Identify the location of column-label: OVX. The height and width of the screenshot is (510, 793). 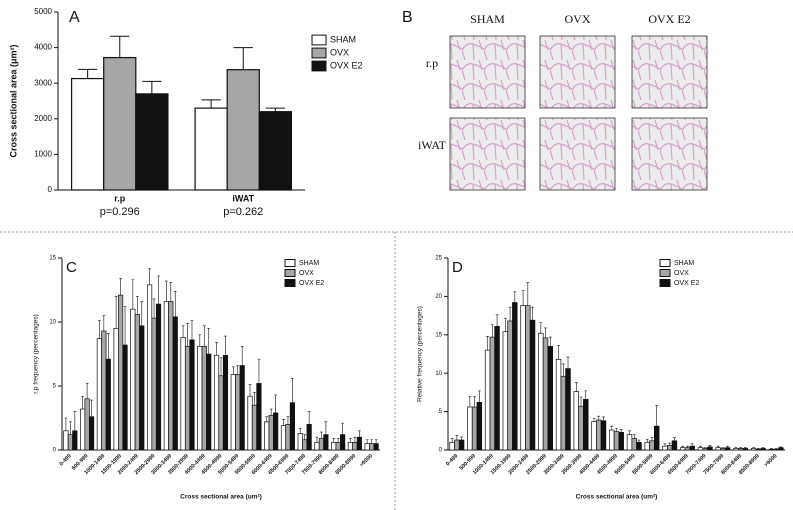
(578, 19).